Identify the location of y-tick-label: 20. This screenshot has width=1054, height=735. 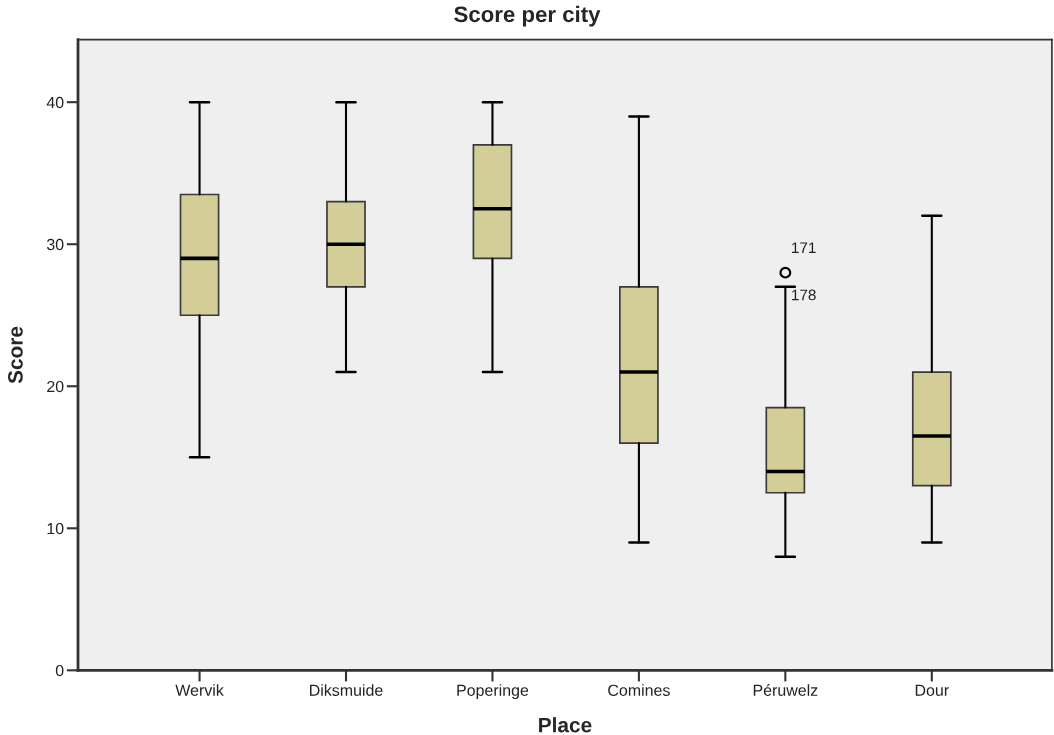
(55, 386).